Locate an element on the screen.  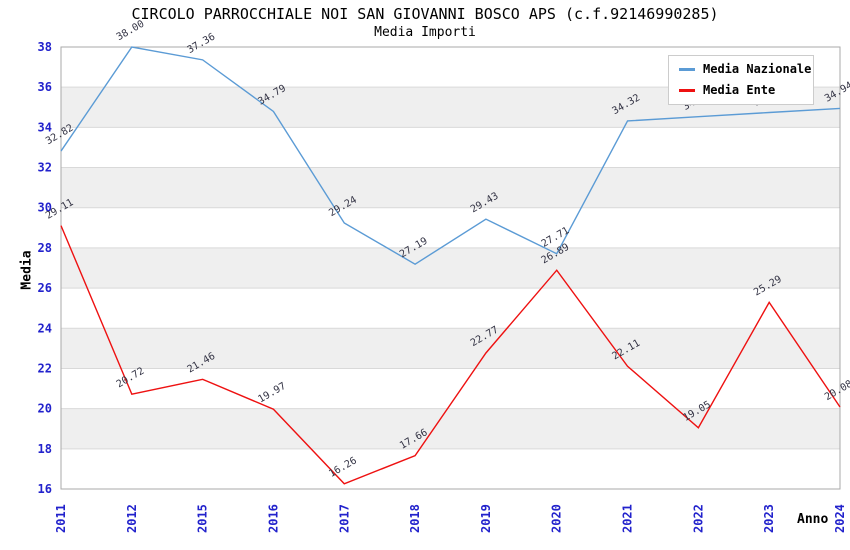
legend: Media Nazionale Media Ente is located at coordinates (741, 80).